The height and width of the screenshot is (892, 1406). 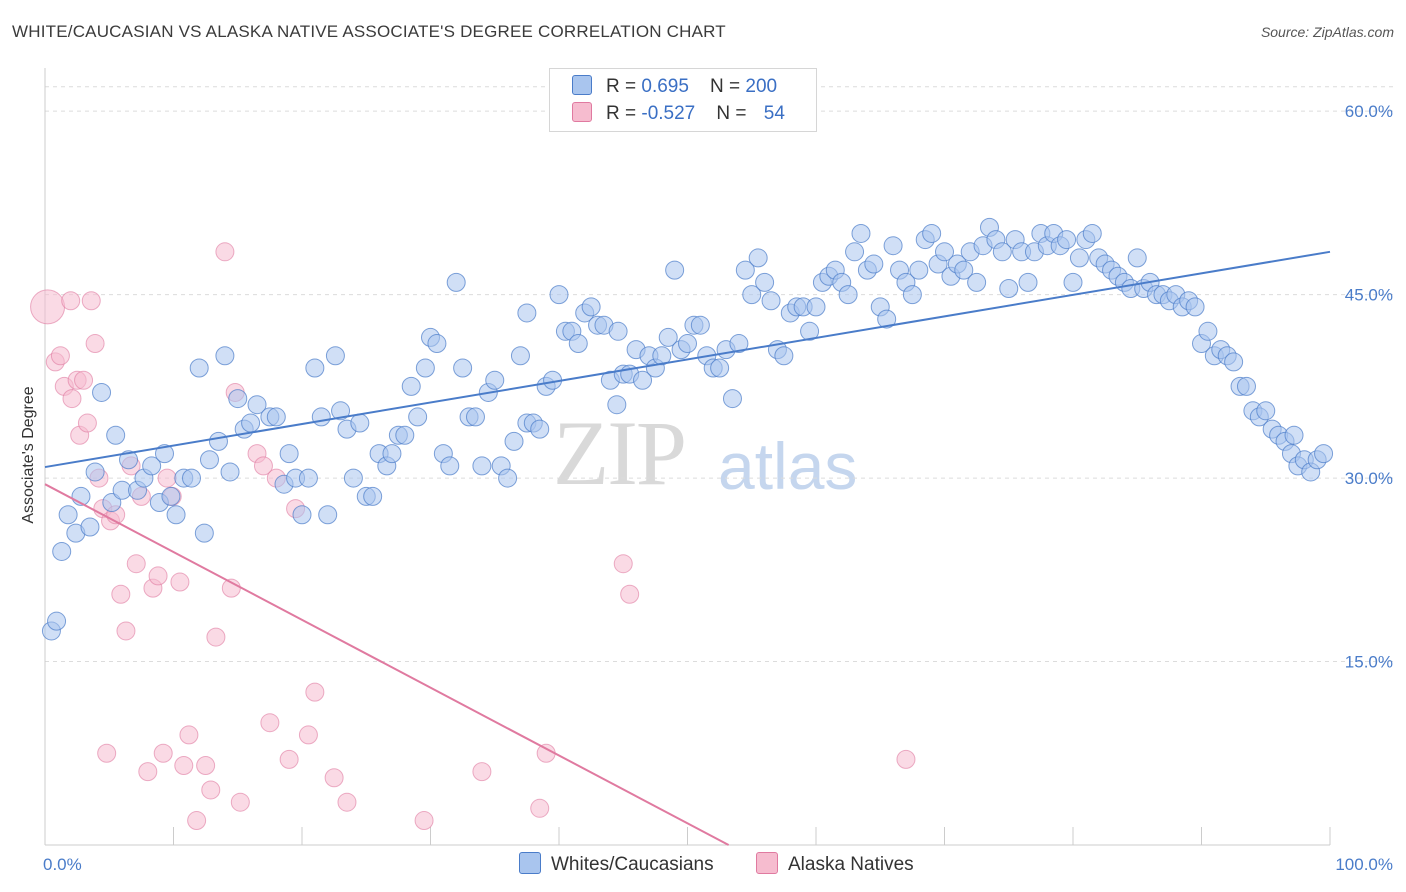 What do you see at coordinates (668, 113) in the screenshot?
I see `r-value-alaska: -0.527` at bounding box center [668, 113].